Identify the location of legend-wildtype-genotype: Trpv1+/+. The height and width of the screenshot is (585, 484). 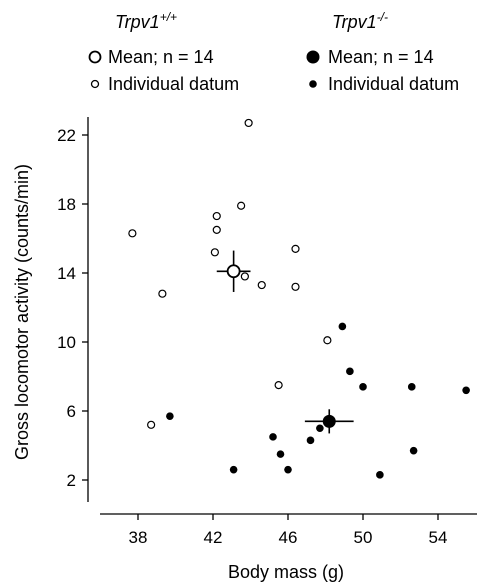
(146, 21).